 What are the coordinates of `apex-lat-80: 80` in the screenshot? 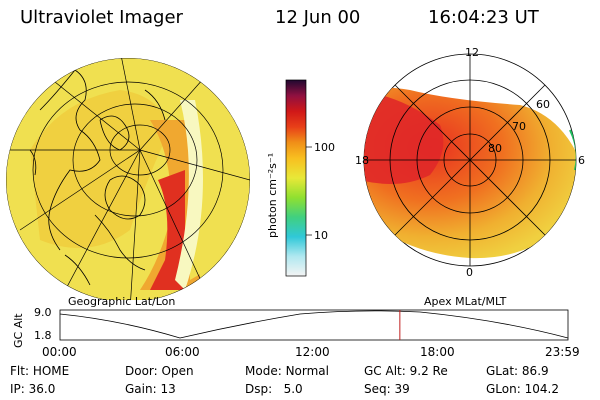 It's located at (495, 148).